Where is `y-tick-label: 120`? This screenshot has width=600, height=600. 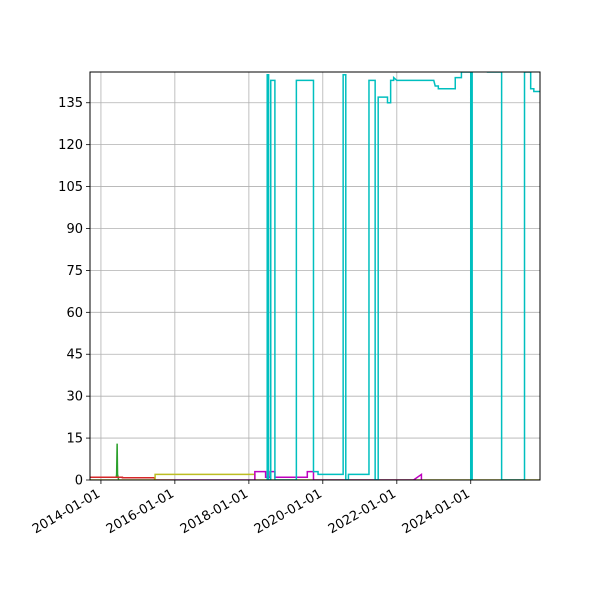
y-tick-label: 120 is located at coordinates (70, 145).